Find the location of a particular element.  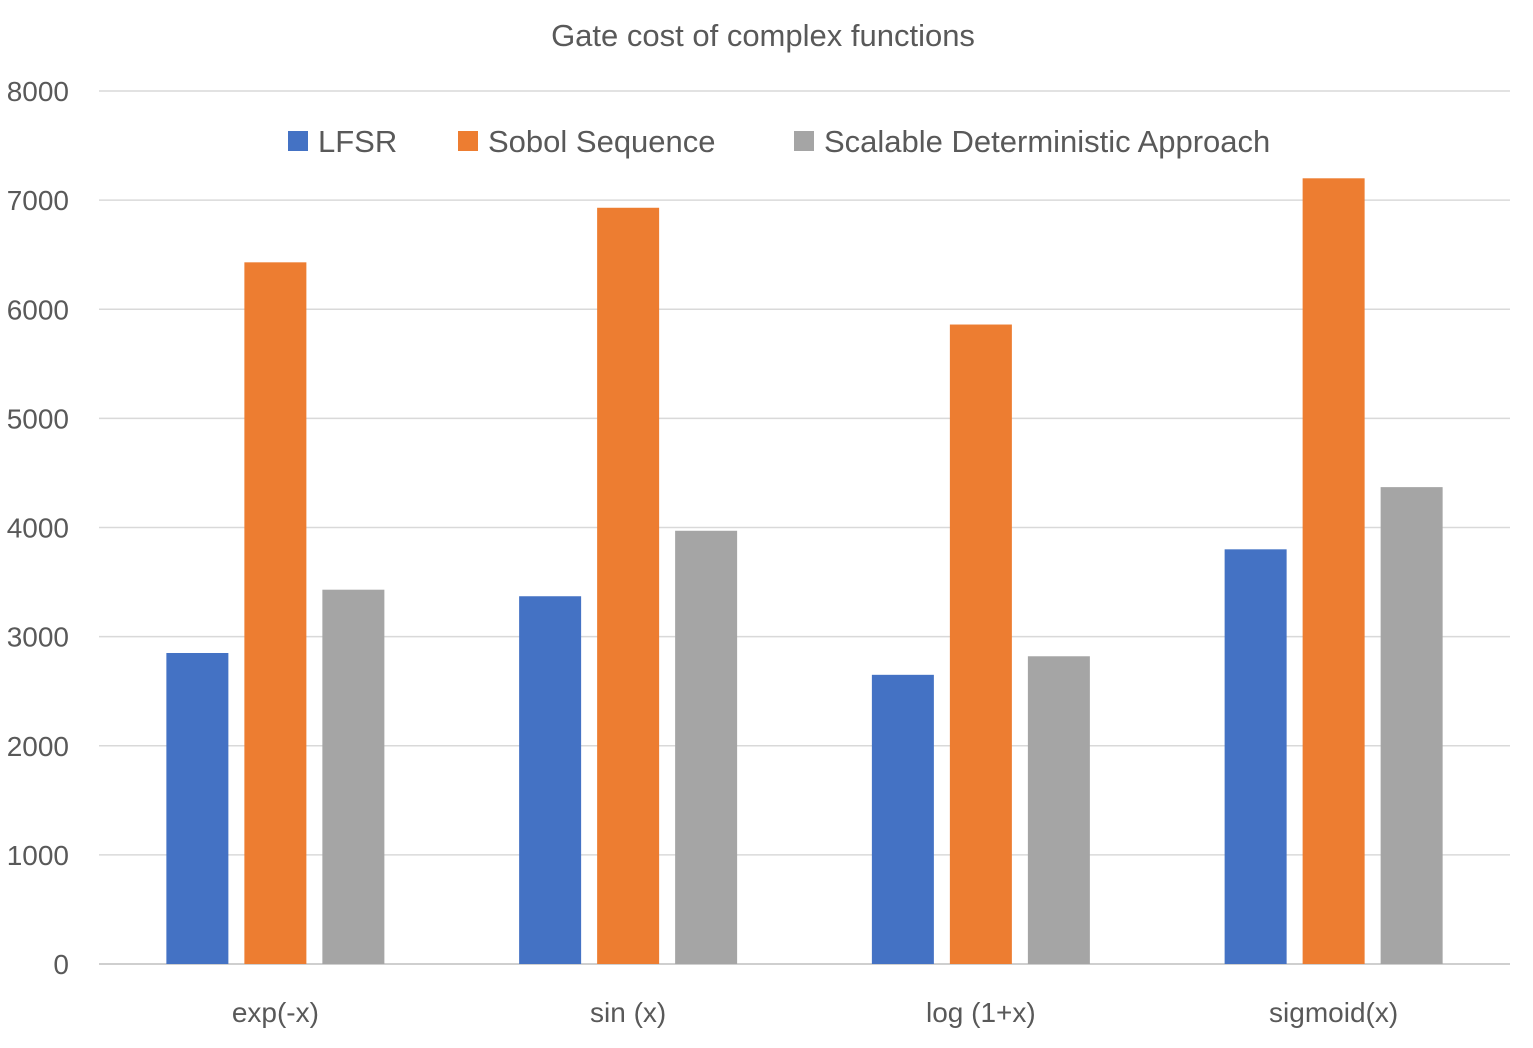

x-tick-label: exp(-x) is located at coordinates (275, 1012).